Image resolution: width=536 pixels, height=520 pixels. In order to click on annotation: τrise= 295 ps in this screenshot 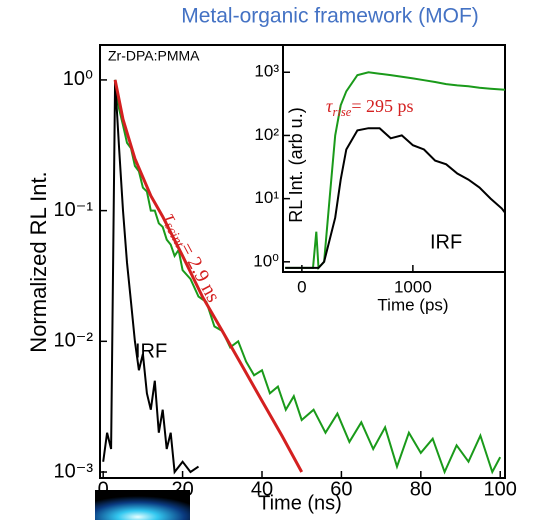, I will do `click(370, 107)`.